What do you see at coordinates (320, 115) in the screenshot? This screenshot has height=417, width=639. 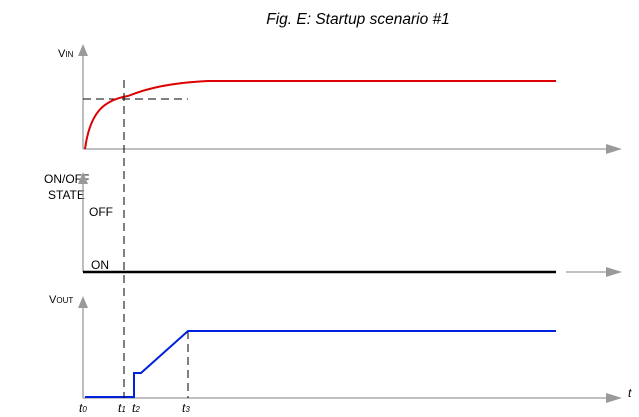 I see `vin-trace` at bounding box center [320, 115].